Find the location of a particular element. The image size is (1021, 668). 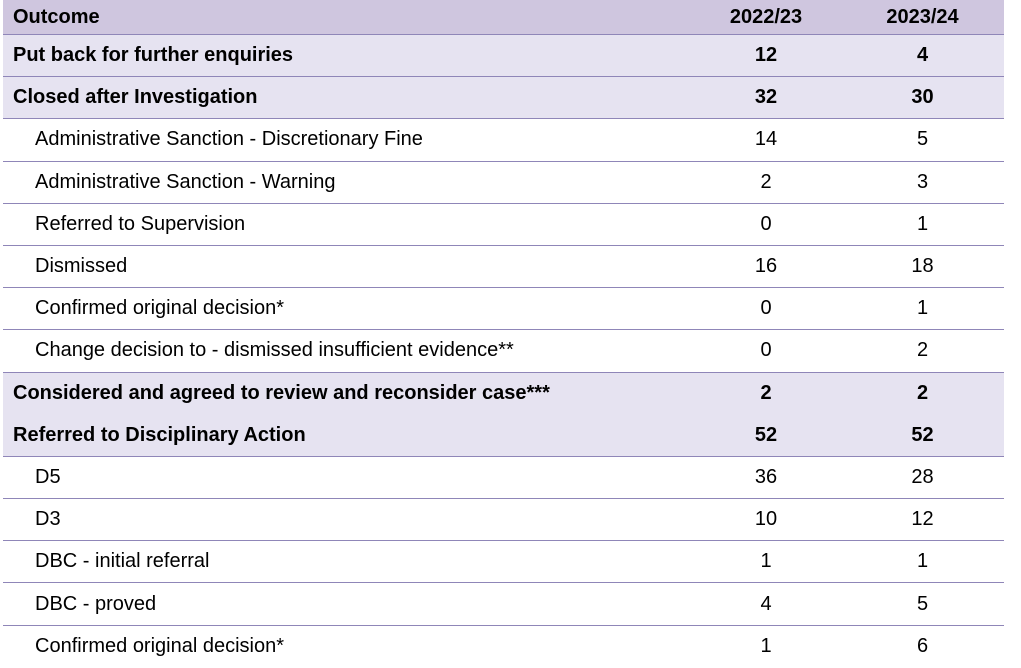

table-row: D5 36 28 is located at coordinates (503, 478).